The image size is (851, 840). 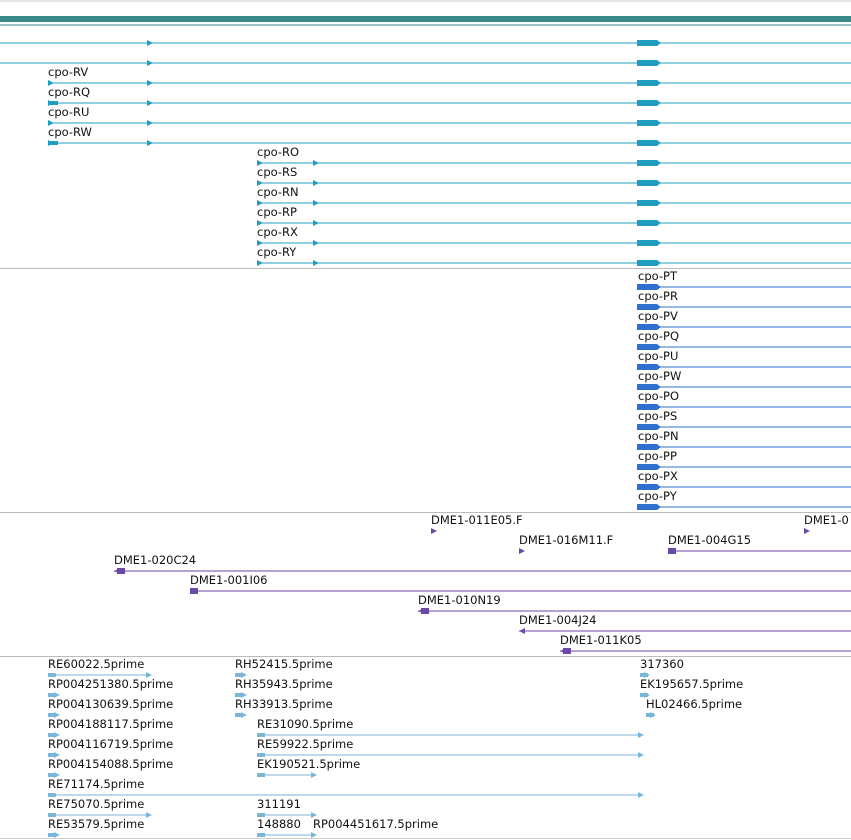 What do you see at coordinates (658, 356) in the screenshot?
I see `transcript-label: cpo-PU` at bounding box center [658, 356].